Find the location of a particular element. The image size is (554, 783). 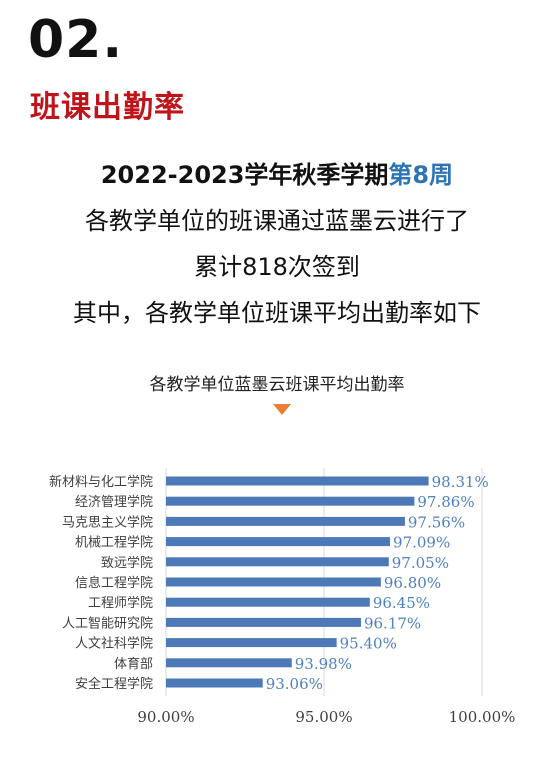

category-label: 工程师学院 is located at coordinates (120, 603).